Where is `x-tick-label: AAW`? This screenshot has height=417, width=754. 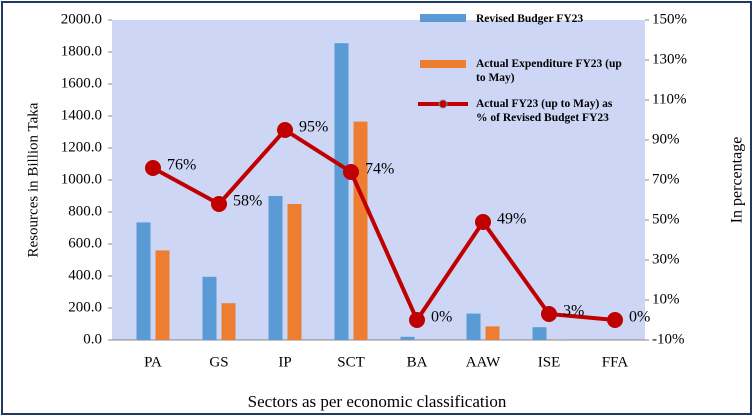
x-tick-label: AAW is located at coordinates (483, 362).